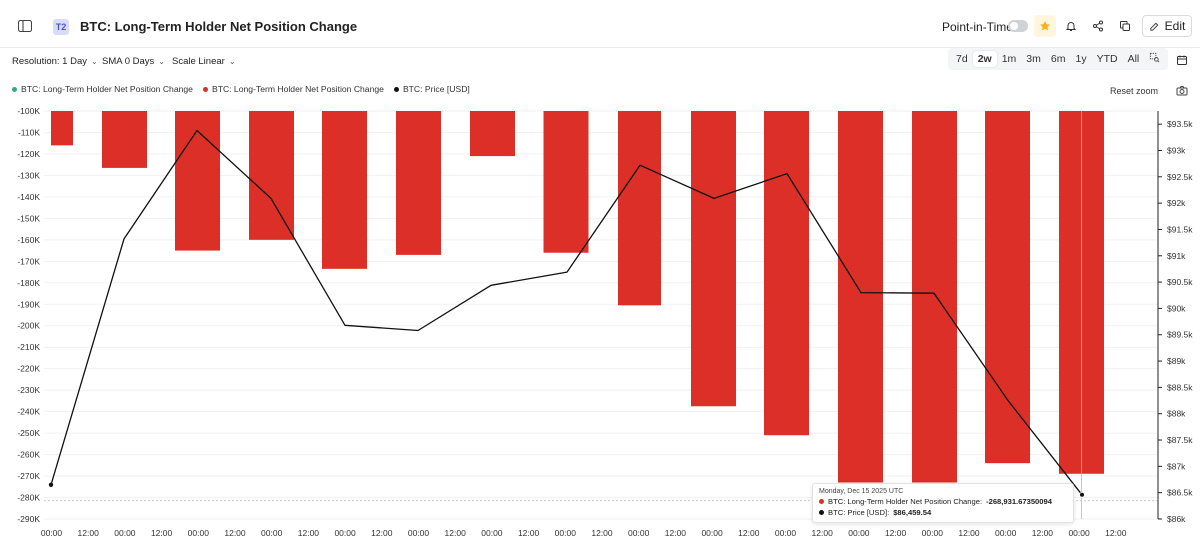 The image size is (1200, 541). I want to click on scale-select: Scale Linear ⌄, so click(204, 61).